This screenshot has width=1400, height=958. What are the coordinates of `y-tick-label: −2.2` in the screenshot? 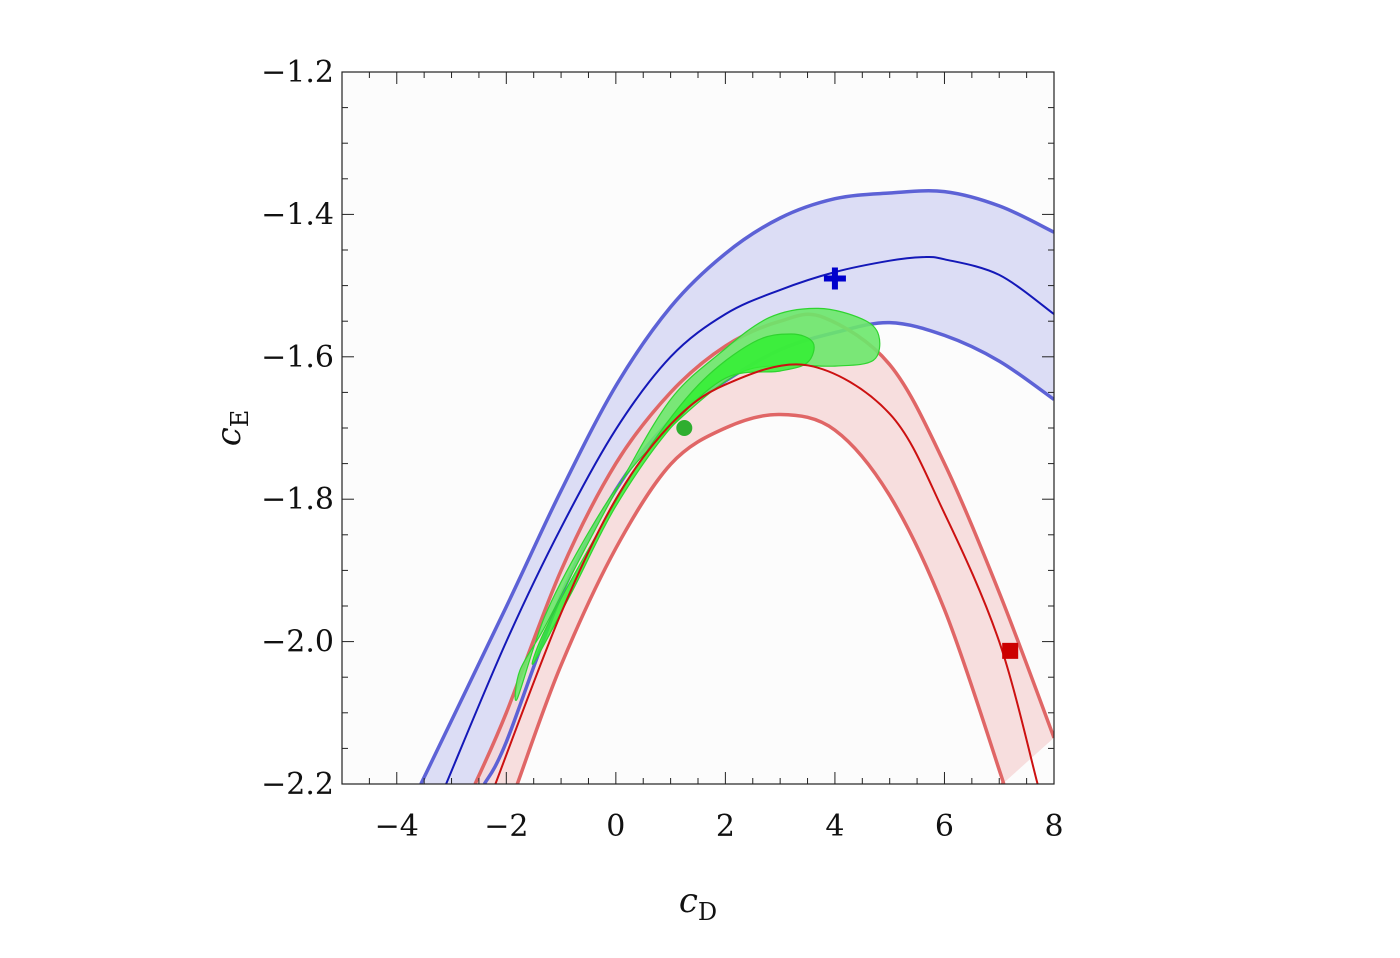 It's located at (297, 784).